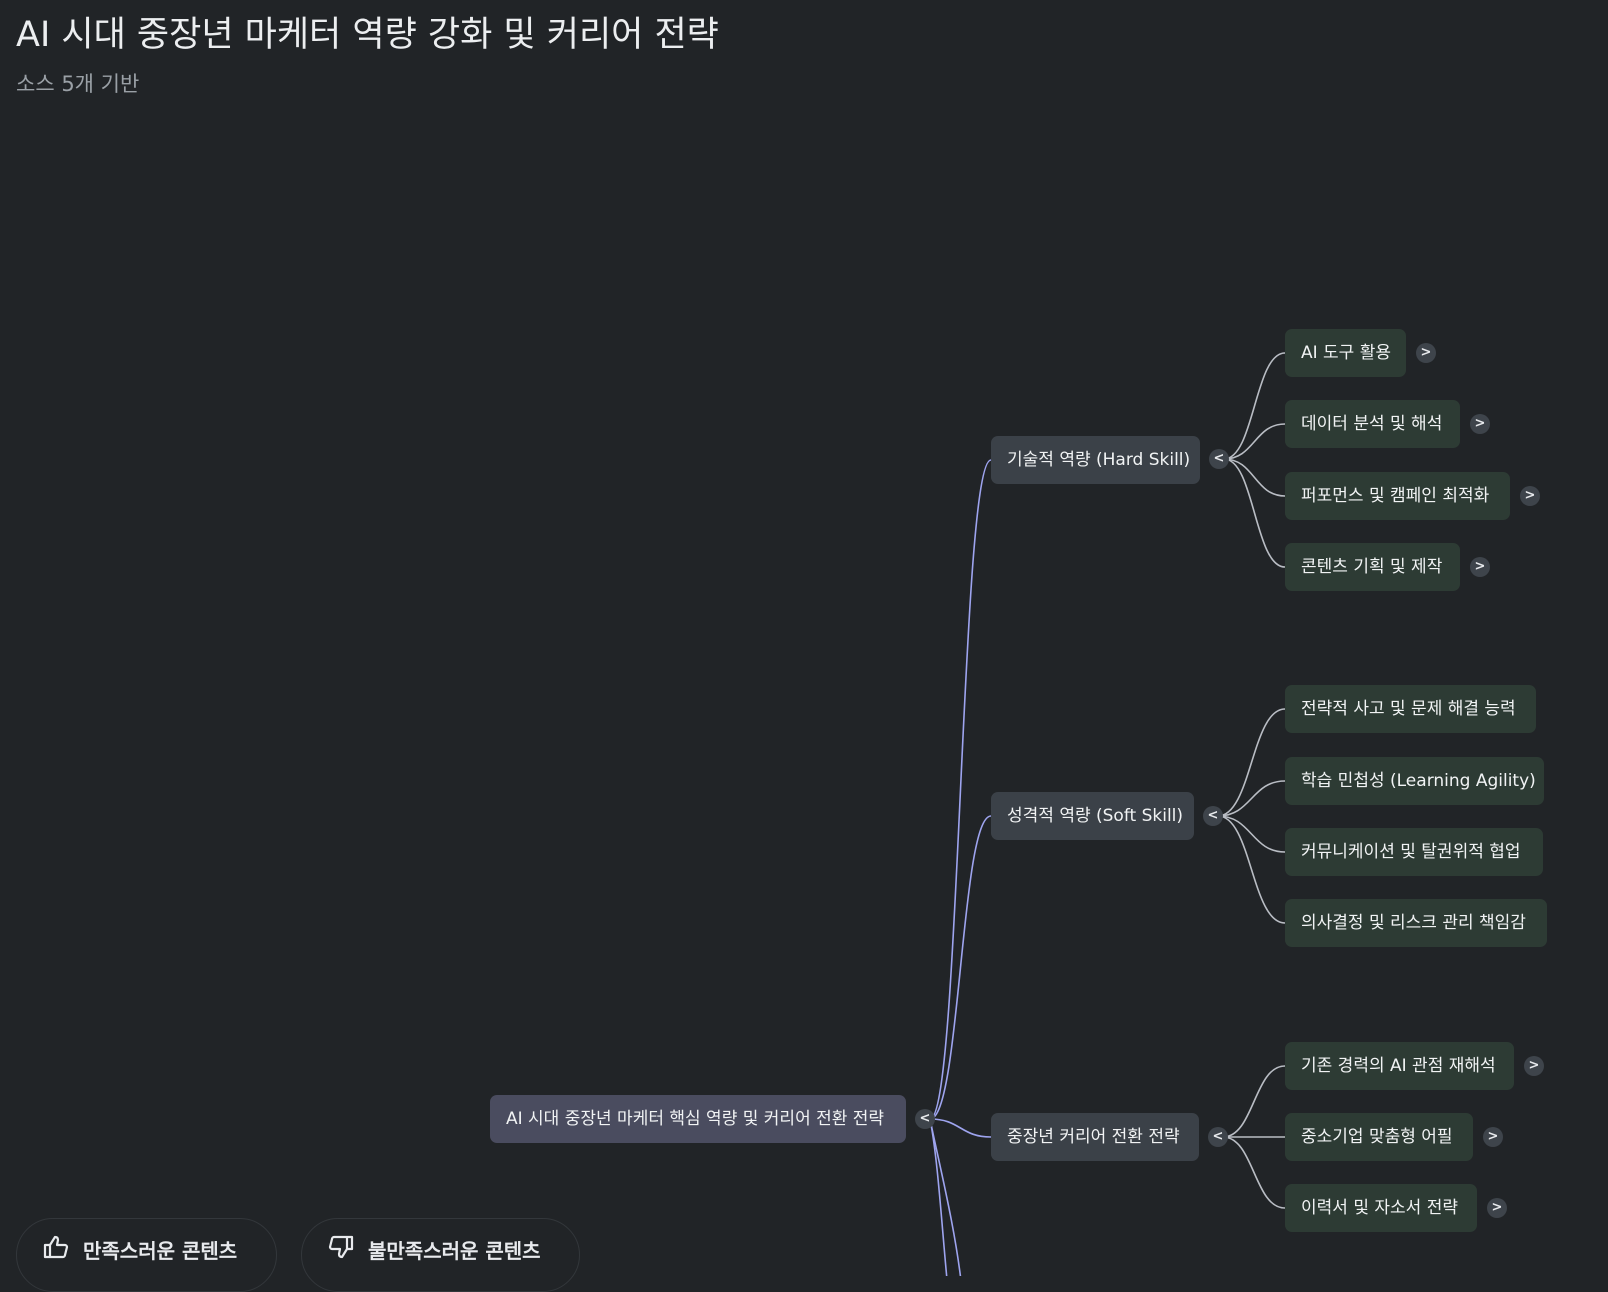 This screenshot has height=1292, width=1608. I want to click on leaf-node: 중소기업 맞춤형 어필, so click(1379, 1137).